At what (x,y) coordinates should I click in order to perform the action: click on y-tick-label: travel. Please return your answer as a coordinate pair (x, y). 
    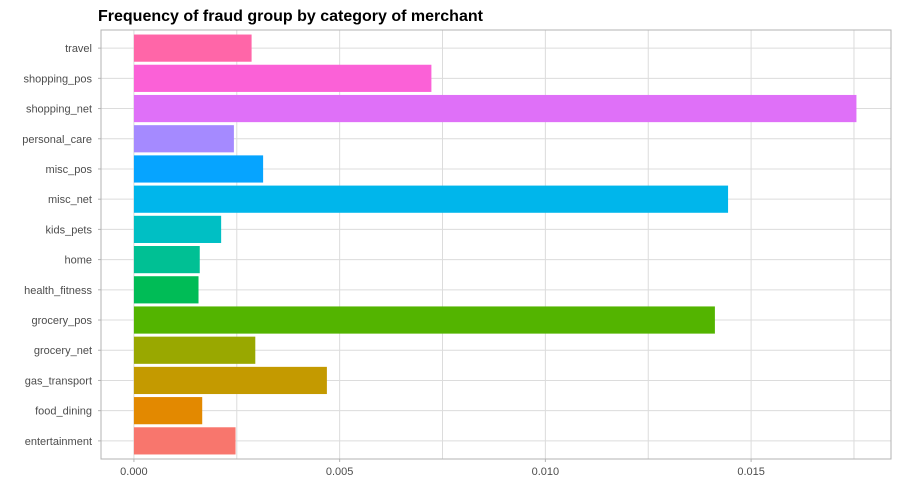
    Looking at the image, I should click on (78, 49).